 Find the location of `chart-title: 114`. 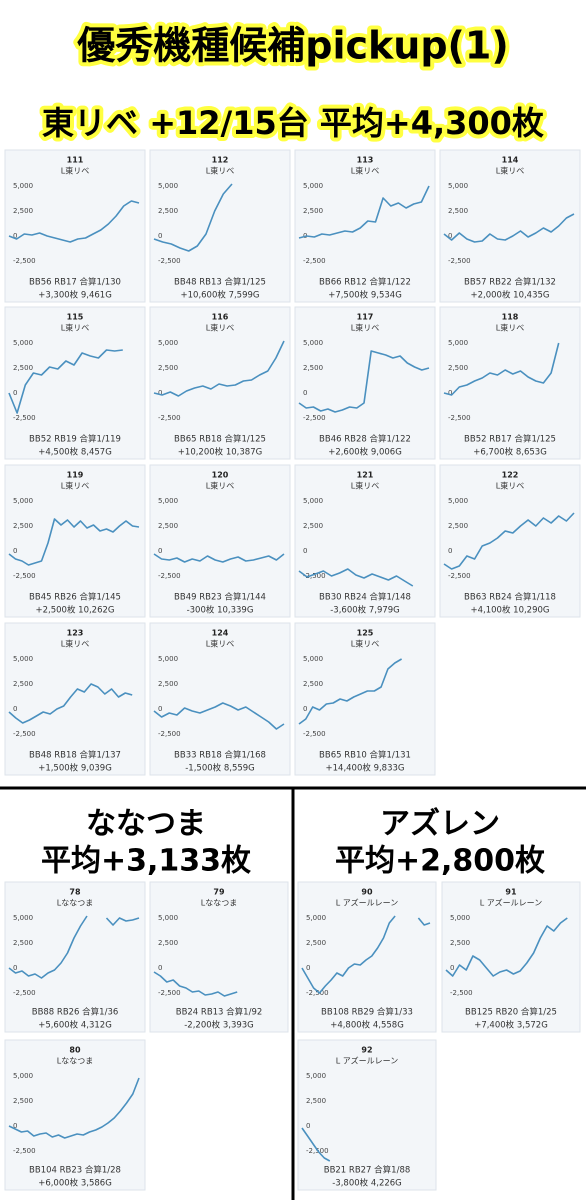

chart-title: 114 is located at coordinates (510, 160).